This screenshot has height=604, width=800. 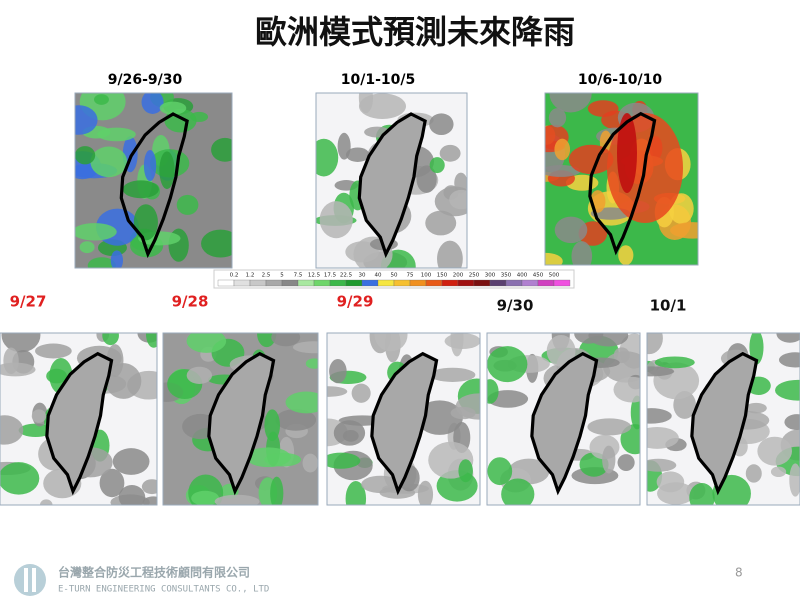 What do you see at coordinates (538, 276) in the screenshot?
I see `colorbar-label: 450` at bounding box center [538, 276].